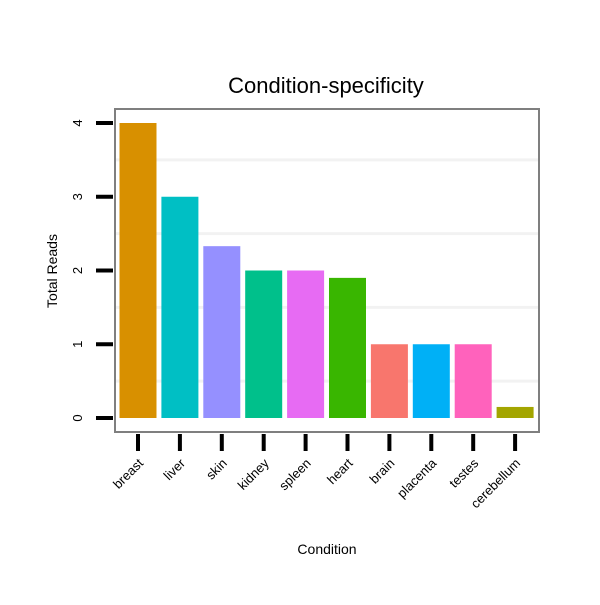 Image resolution: width=600 pixels, height=605 pixels. Describe the element at coordinates (463, 472) in the screenshot. I see `x-tick-label-testes: testes` at that location.